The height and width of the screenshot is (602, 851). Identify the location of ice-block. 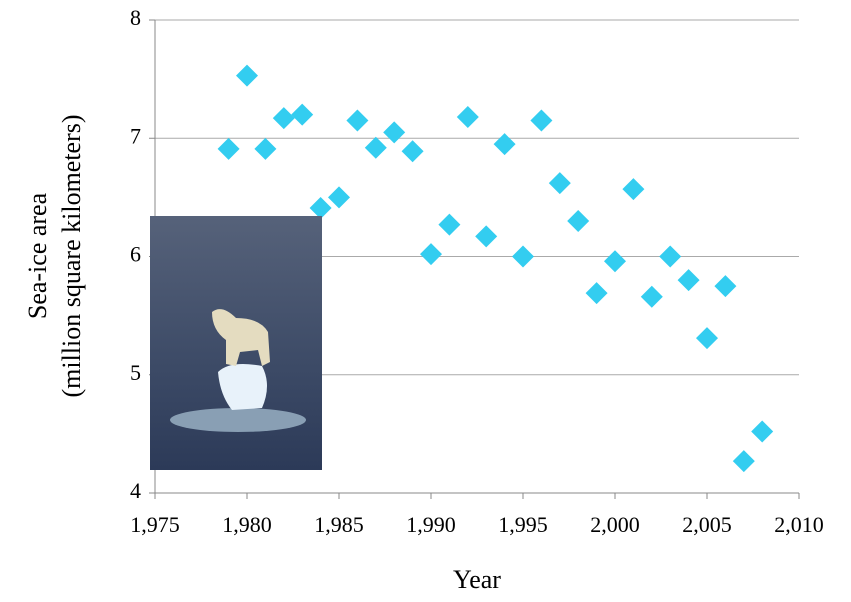
(242, 387).